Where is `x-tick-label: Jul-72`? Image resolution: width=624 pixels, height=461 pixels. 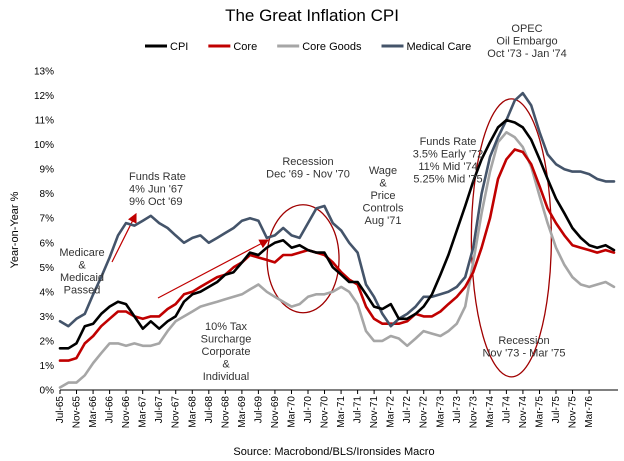 x-tick-label: Jul-72 is located at coordinates (407, 410).